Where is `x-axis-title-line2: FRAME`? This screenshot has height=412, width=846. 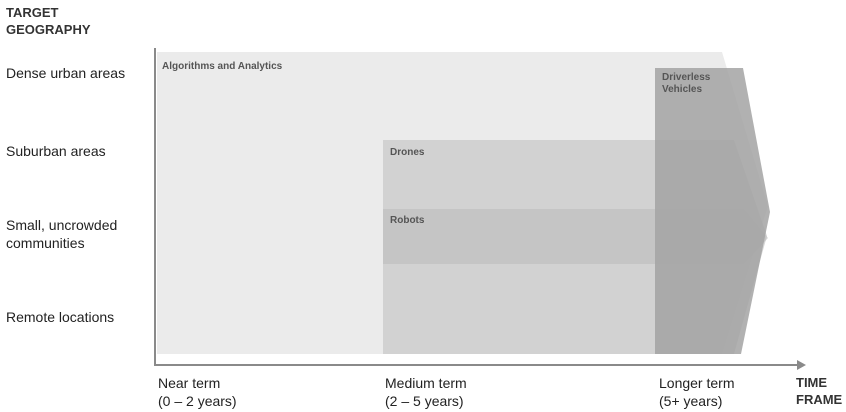
x-axis-title-line2: FRAME is located at coordinates (819, 399).